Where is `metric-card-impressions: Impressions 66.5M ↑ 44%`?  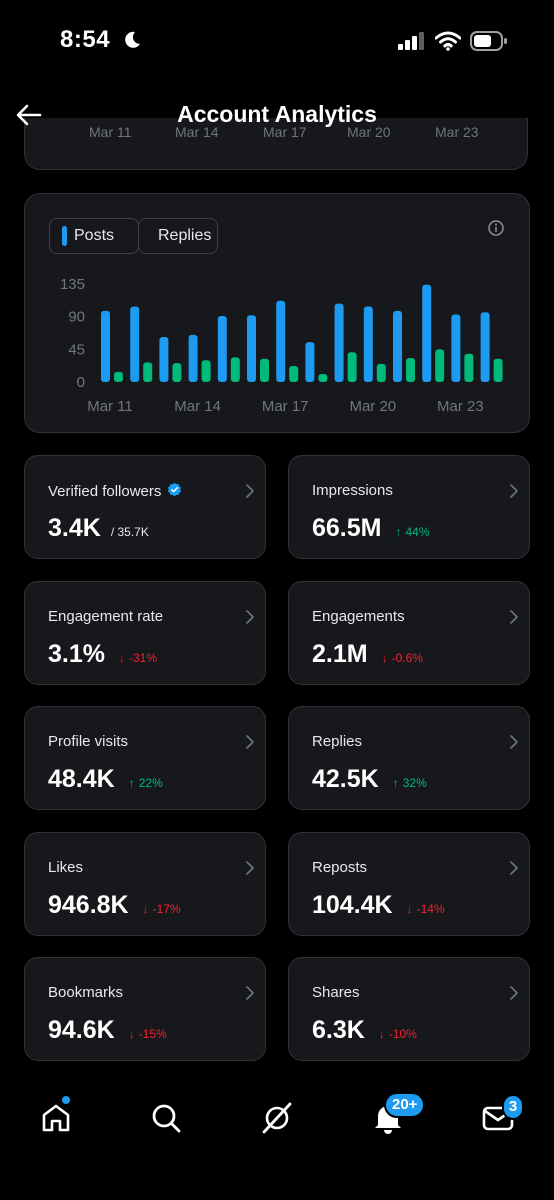 metric-card-impressions: Impressions 66.5M ↑ 44% is located at coordinates (409, 507).